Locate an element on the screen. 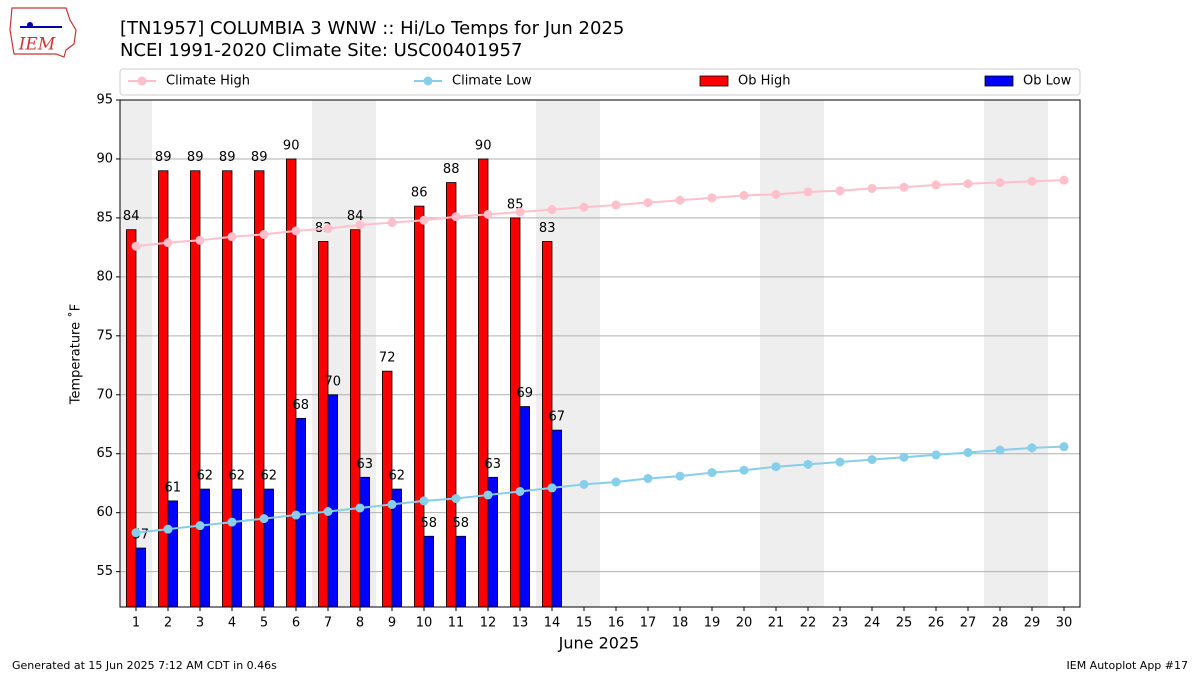 The width and height of the screenshot is (1200, 675). x-axis-label: June 2025 is located at coordinates (599, 643).